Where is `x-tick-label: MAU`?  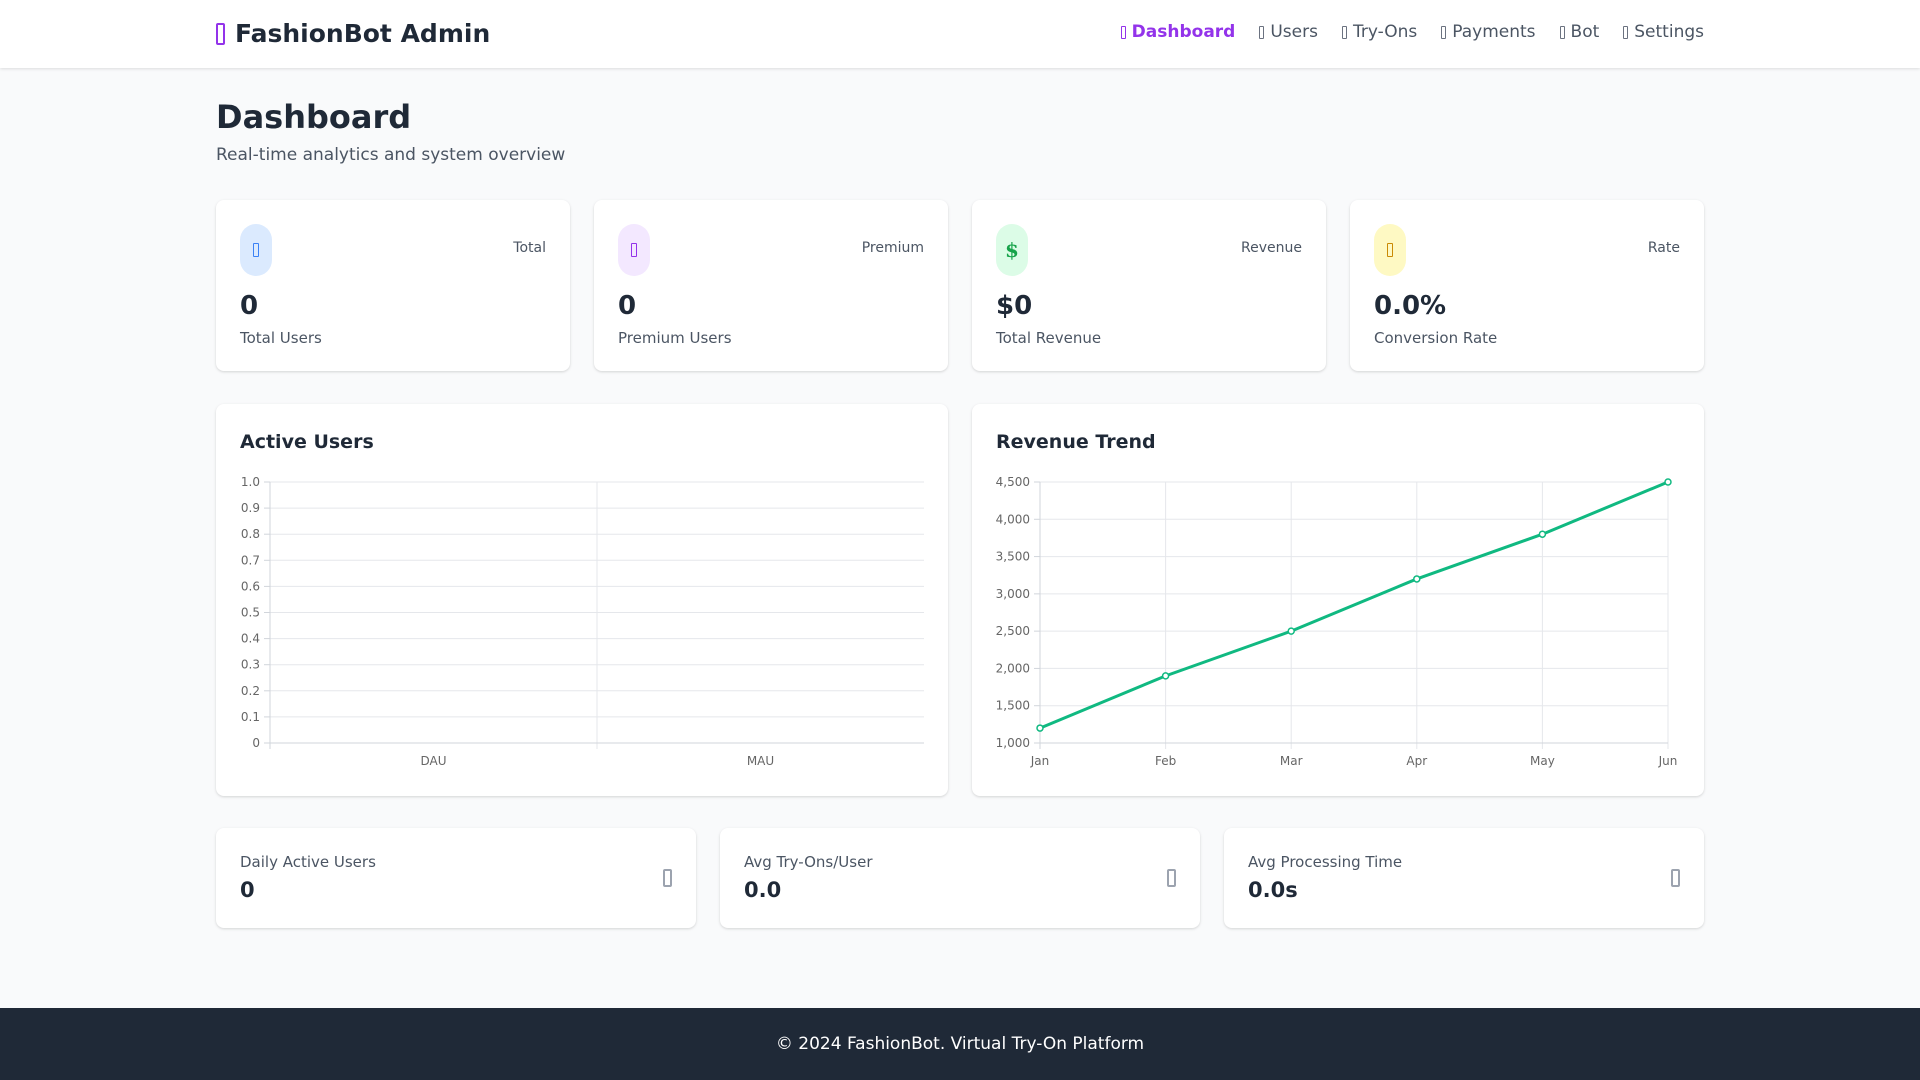 x-tick-label: MAU is located at coordinates (760, 761).